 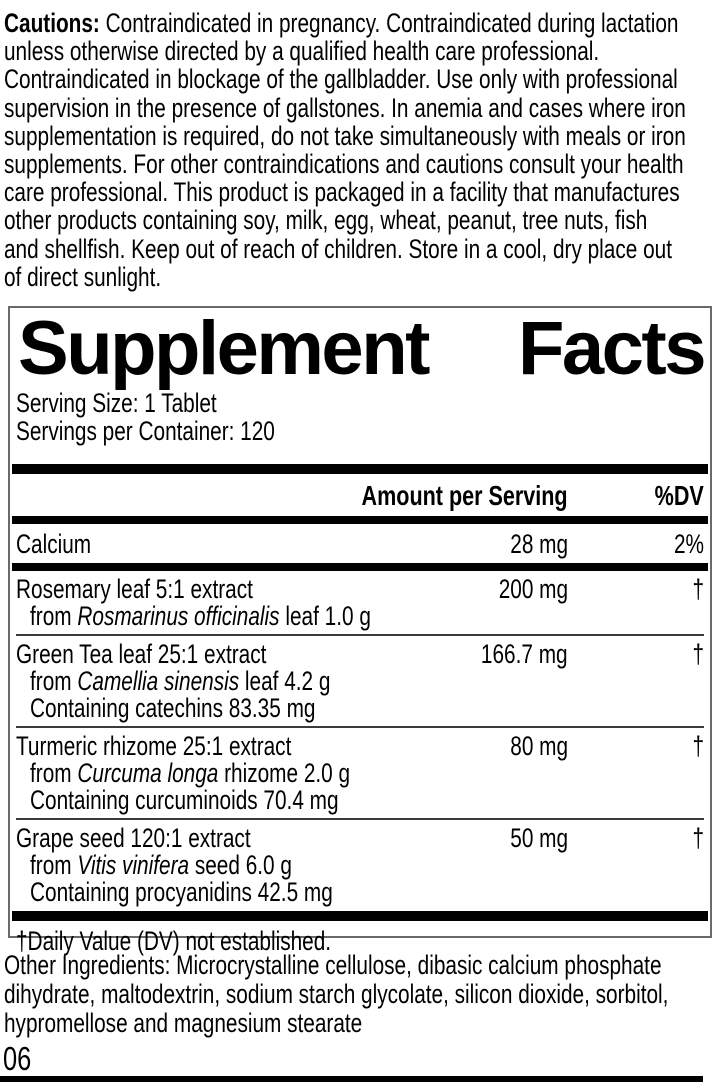 I want to click on ingredient-source: from Curcuma longa rhizome 2.0 g, so click(x=190, y=773).